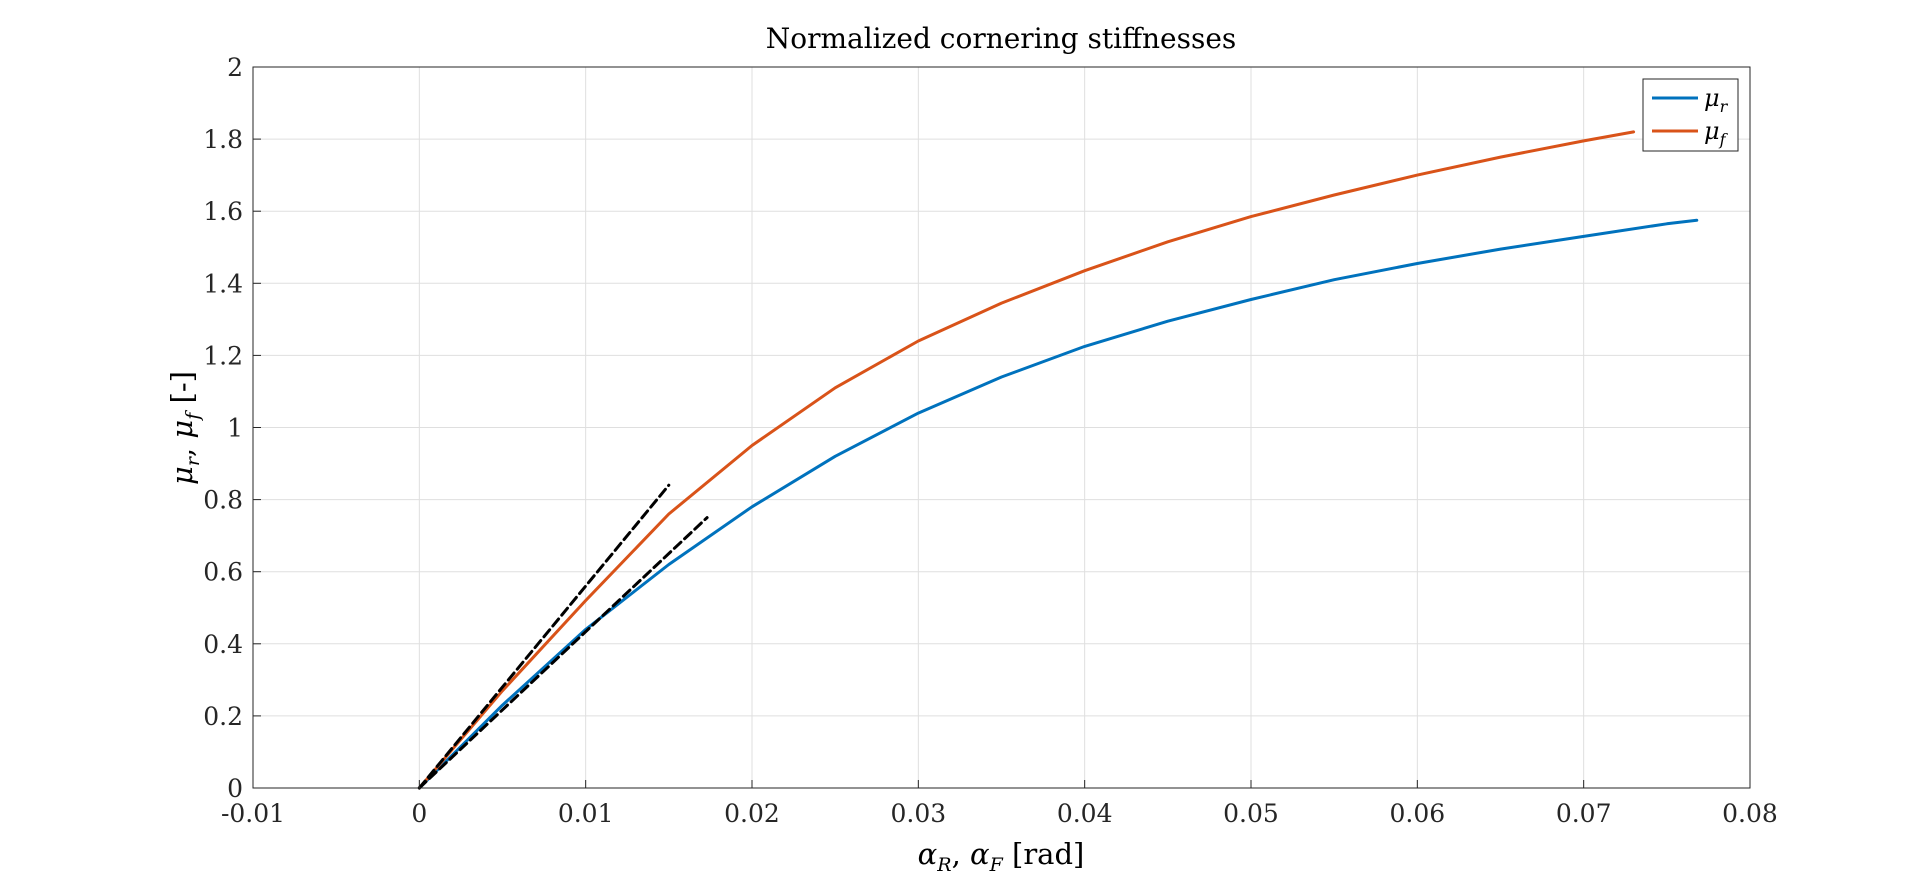 This screenshot has width=1920, height=879. I want to click on x-tick-label: 0.01, so click(586, 813).